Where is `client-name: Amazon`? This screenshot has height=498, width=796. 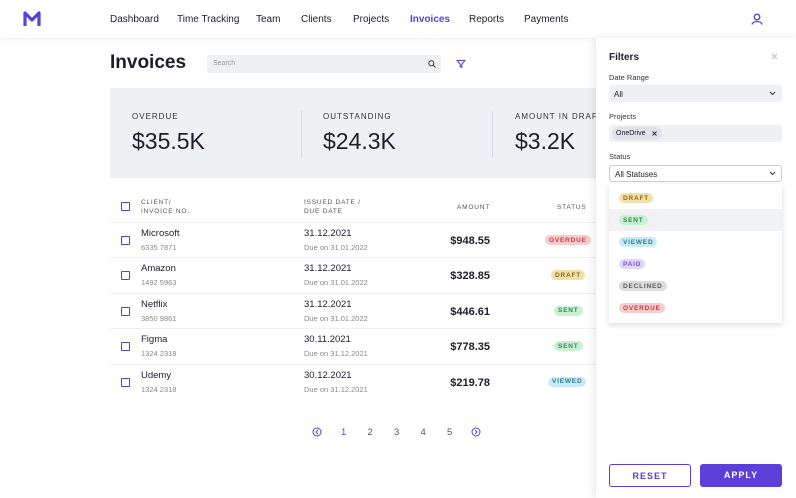
client-name: Amazon is located at coordinates (158, 269).